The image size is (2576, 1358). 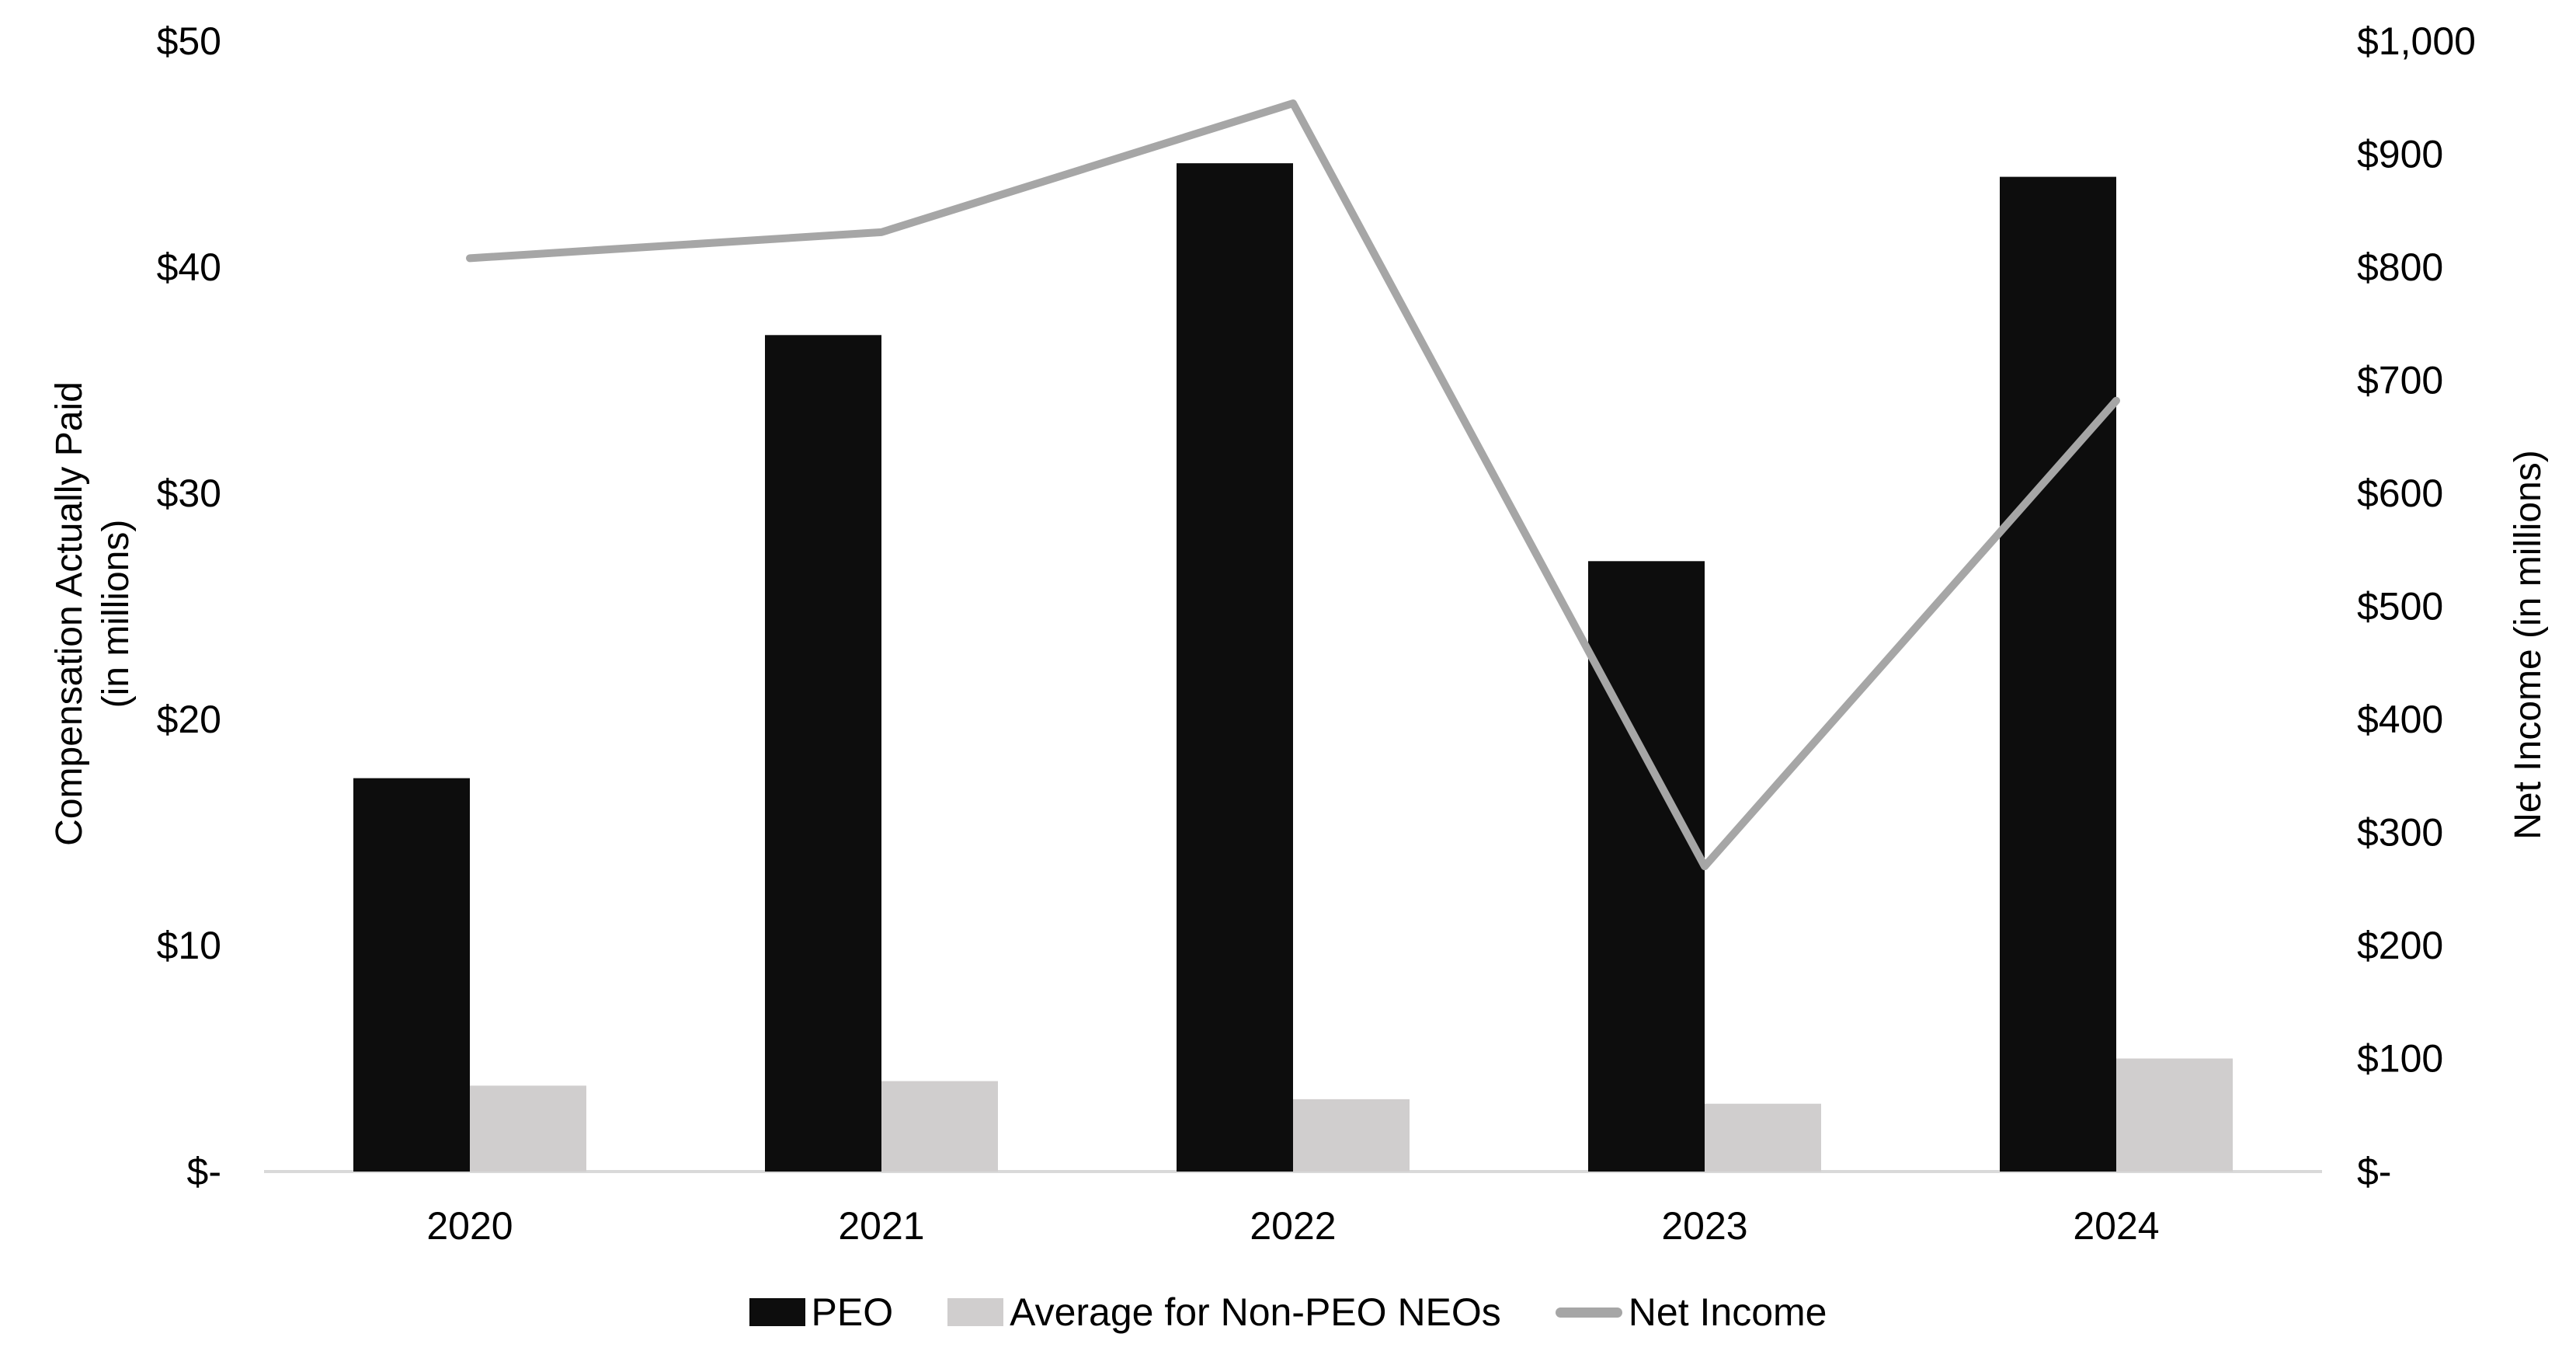 What do you see at coordinates (116, 614) in the screenshot?
I see `left-axis-title-line2: (in millions)` at bounding box center [116, 614].